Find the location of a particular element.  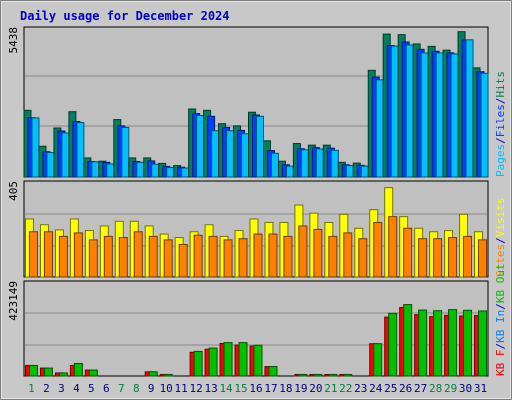

day-label-2: 2 is located at coordinates (46, 388).